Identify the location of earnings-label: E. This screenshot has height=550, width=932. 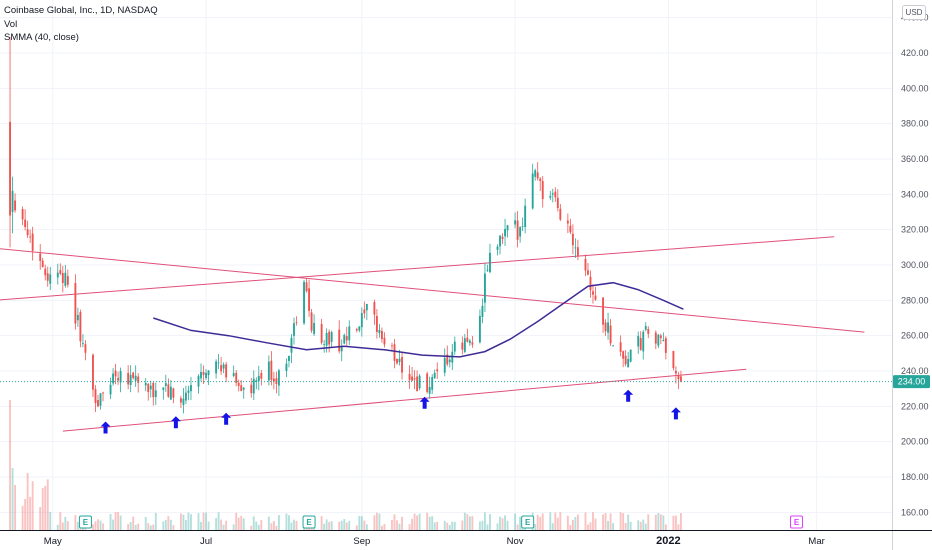
(797, 522).